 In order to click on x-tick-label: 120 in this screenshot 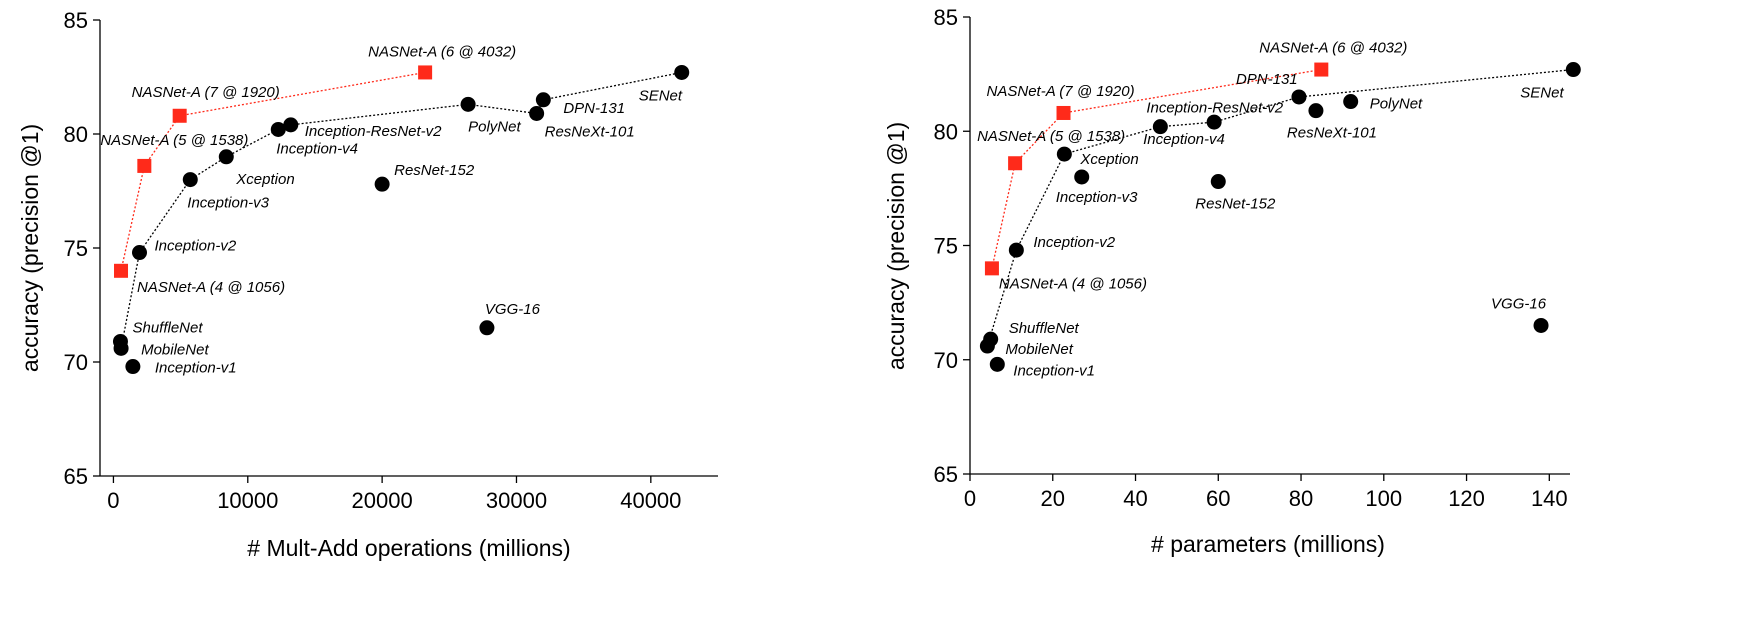, I will do `click(1466, 498)`.